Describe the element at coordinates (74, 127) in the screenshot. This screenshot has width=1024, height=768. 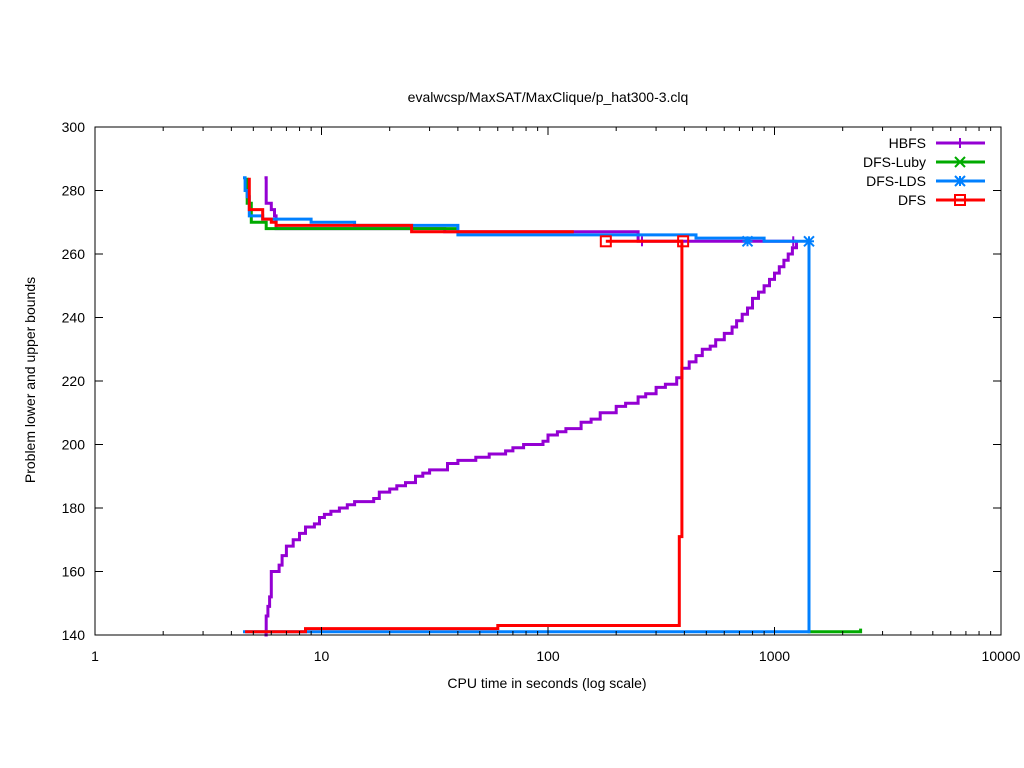
I see `y-tick-label: 300` at that location.